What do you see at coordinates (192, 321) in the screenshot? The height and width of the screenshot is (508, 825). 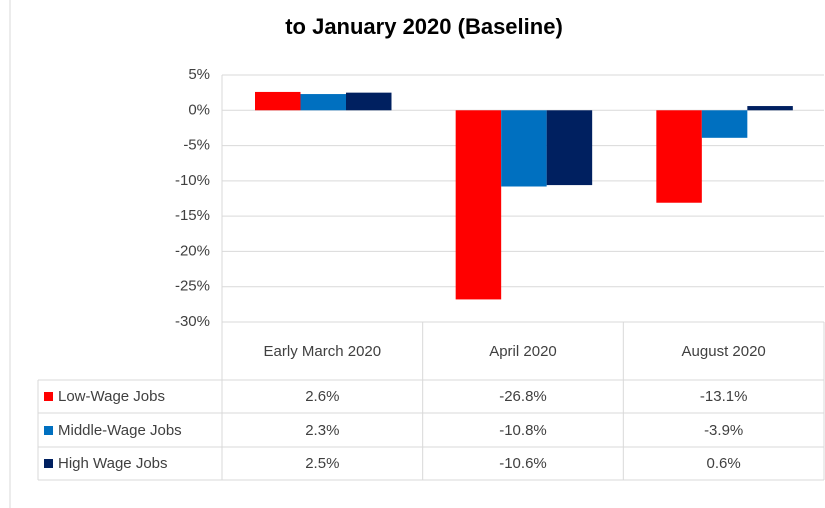 I see `y-tick-label: -30%` at bounding box center [192, 321].